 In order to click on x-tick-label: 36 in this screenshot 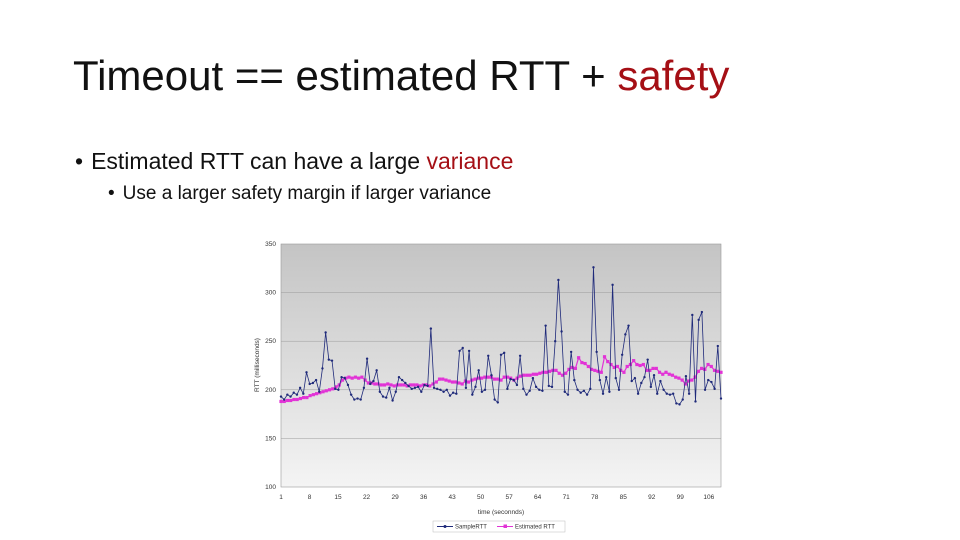, I will do `click(424, 497)`.